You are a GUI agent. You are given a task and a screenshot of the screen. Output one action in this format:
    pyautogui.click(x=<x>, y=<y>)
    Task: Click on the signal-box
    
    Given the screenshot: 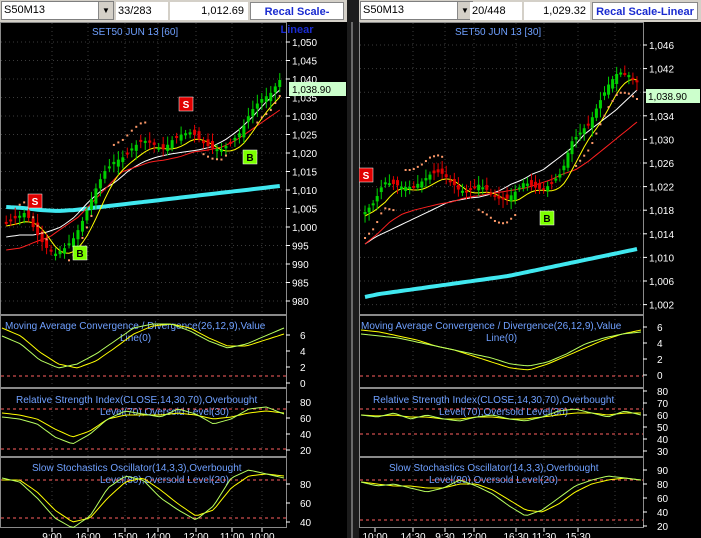 What is the action you would take?
    pyautogui.click(x=80, y=253)
    